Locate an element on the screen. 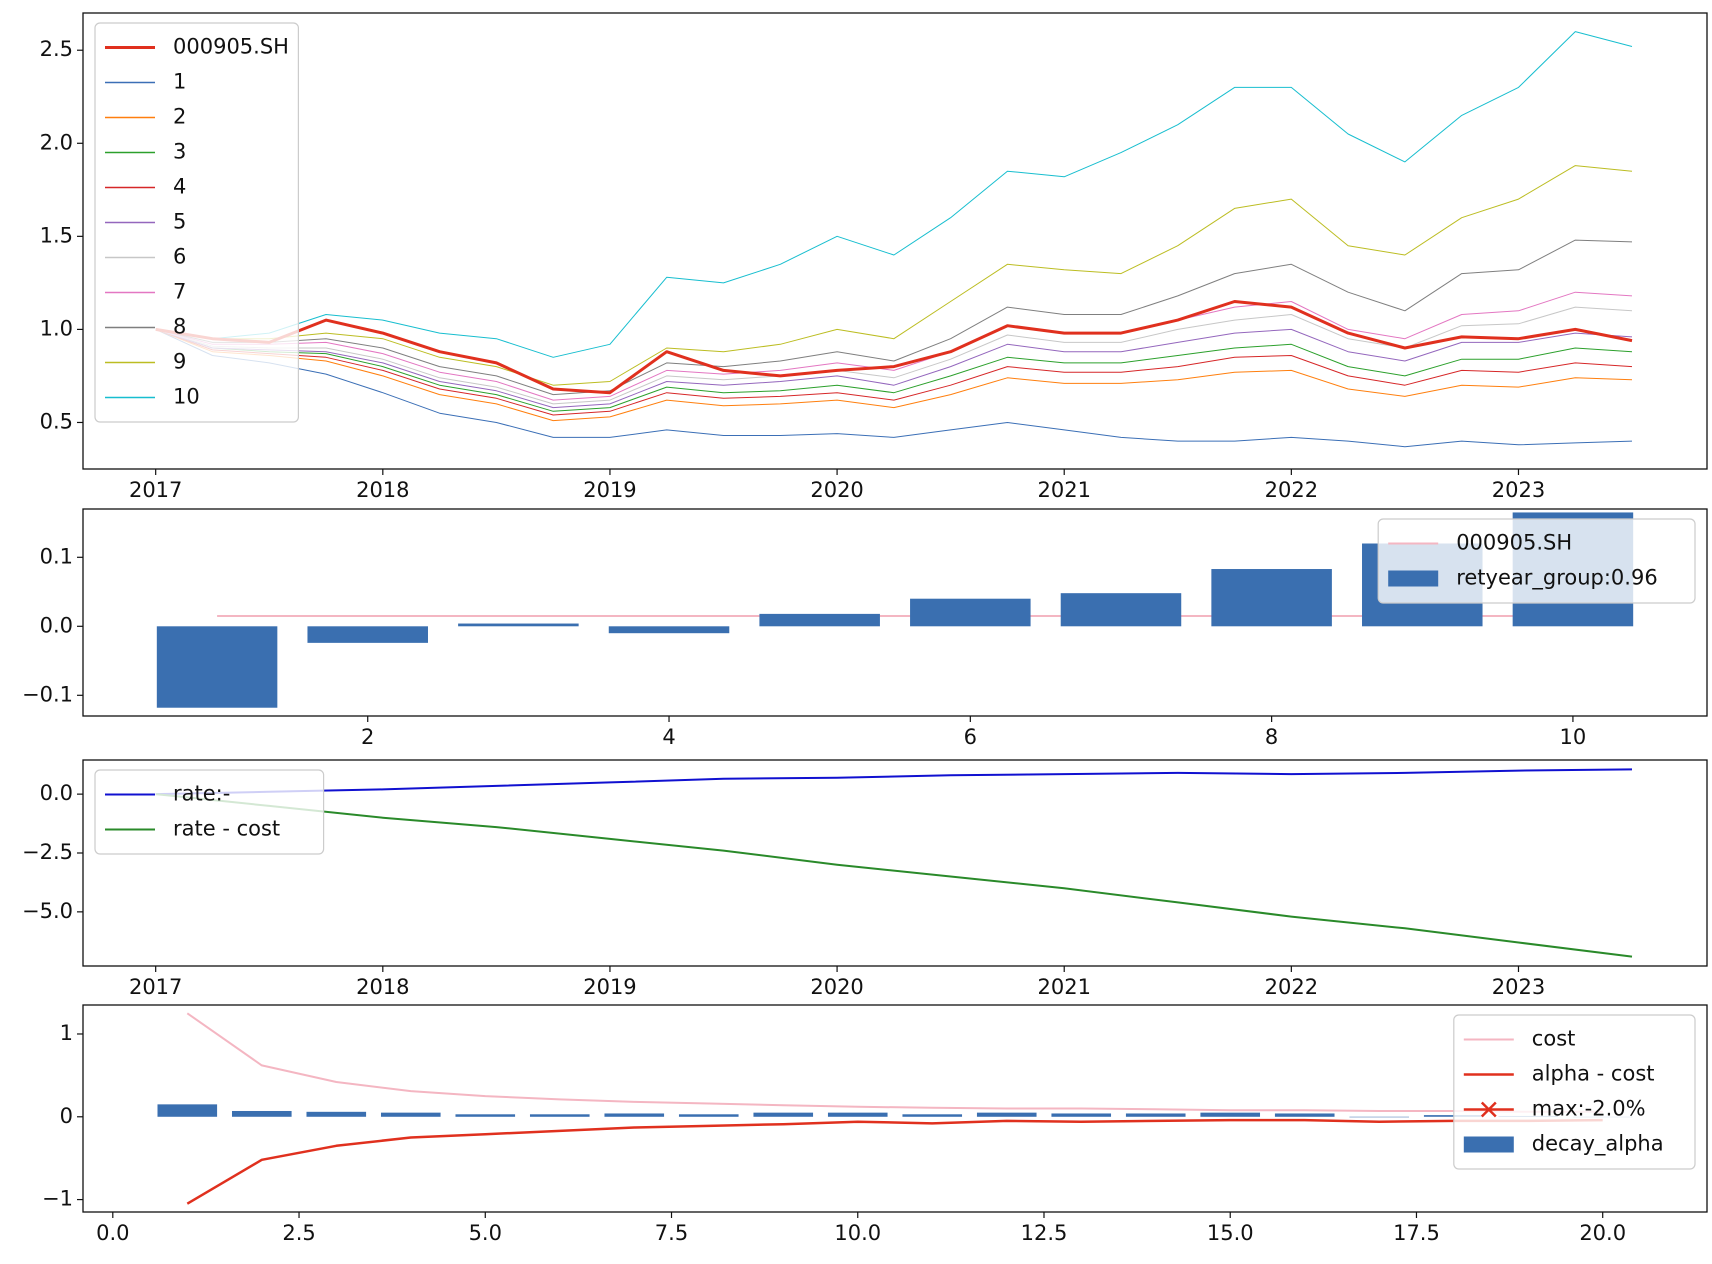 This screenshot has width=1712, height=1264. x-tick-label: 2.5 is located at coordinates (298, 1233).